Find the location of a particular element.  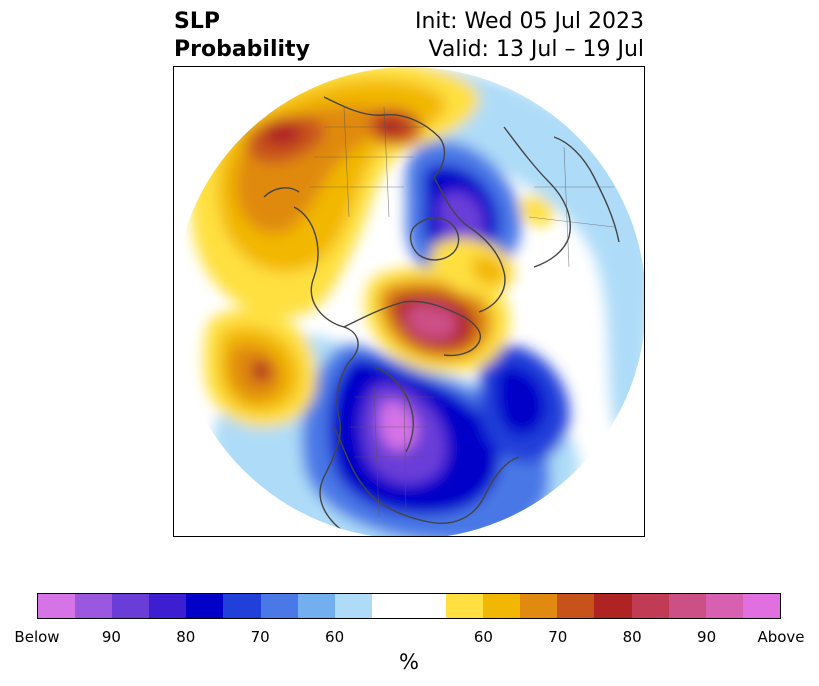

init-date: Init: Wed 05 Jul 2023 is located at coordinates (529, 21).